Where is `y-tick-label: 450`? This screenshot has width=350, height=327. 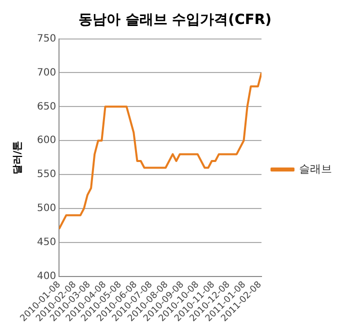 y-tick-label: 450 is located at coordinates (46, 242).